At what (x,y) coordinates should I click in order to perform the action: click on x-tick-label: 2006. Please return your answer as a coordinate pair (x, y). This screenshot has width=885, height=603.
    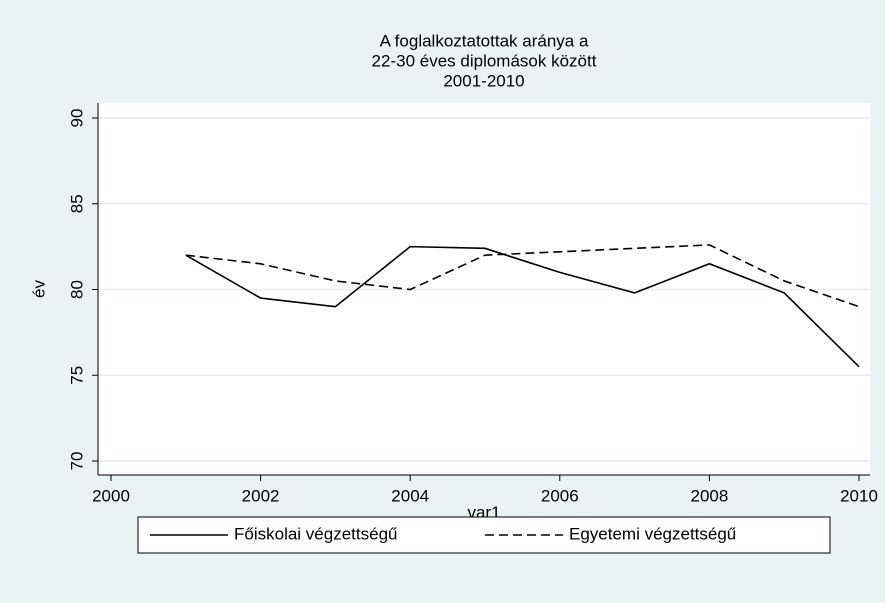
    Looking at the image, I should click on (560, 495).